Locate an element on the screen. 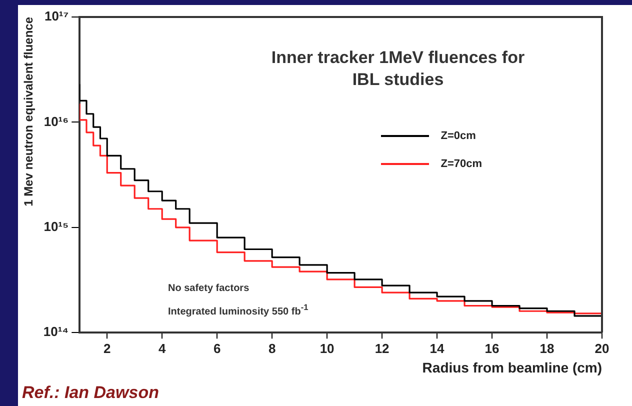 Image resolution: width=632 pixels, height=406 pixels. y-tick-label: 10¹⁶ is located at coordinates (56, 121).